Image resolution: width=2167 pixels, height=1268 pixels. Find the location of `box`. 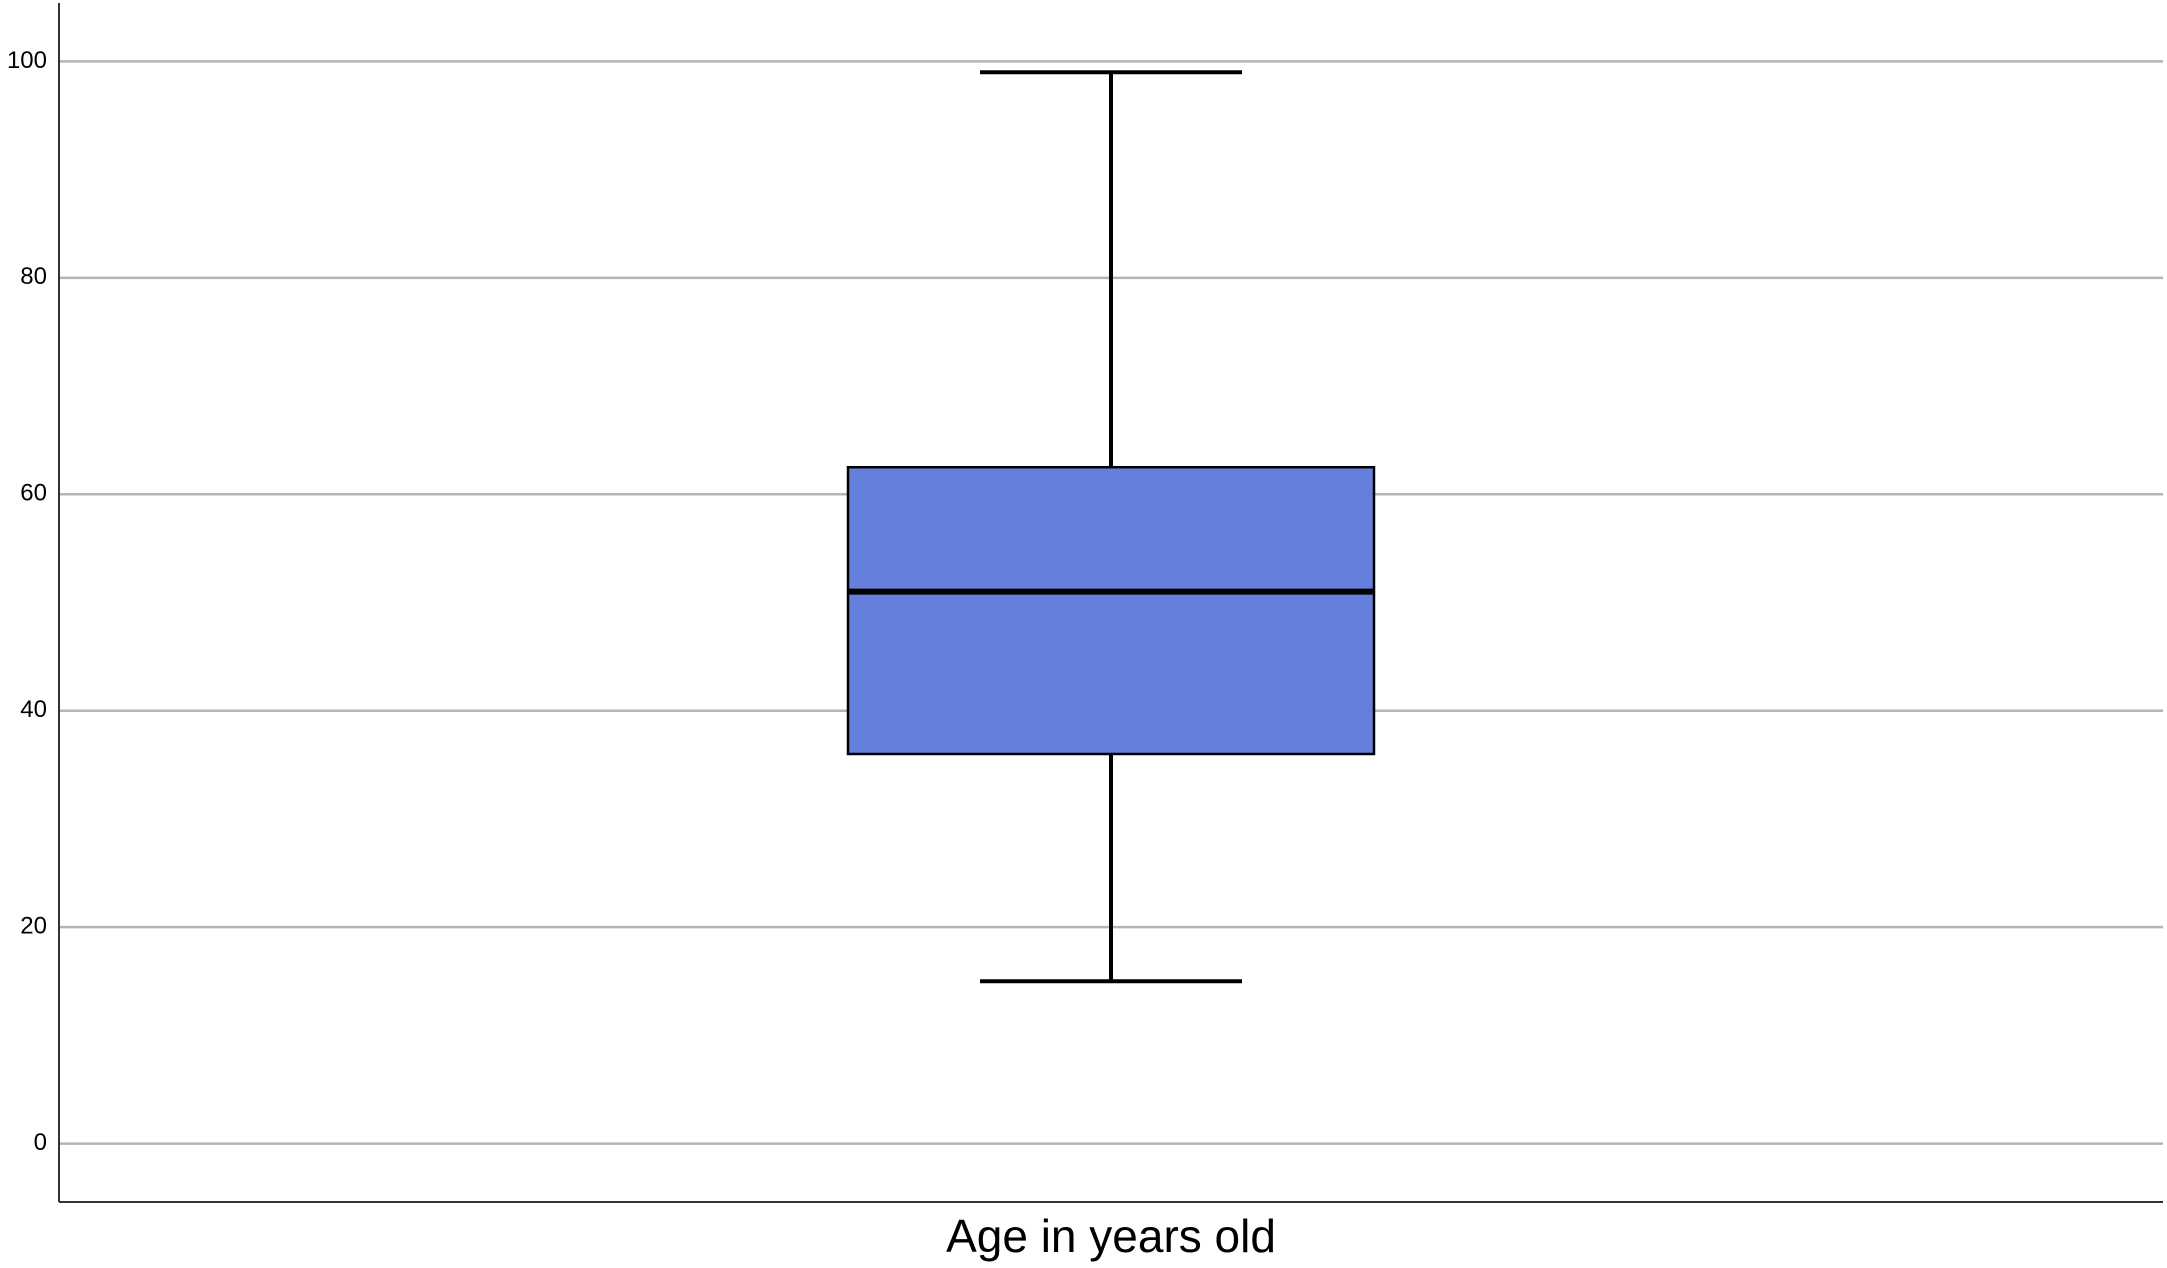

box is located at coordinates (1111, 610).